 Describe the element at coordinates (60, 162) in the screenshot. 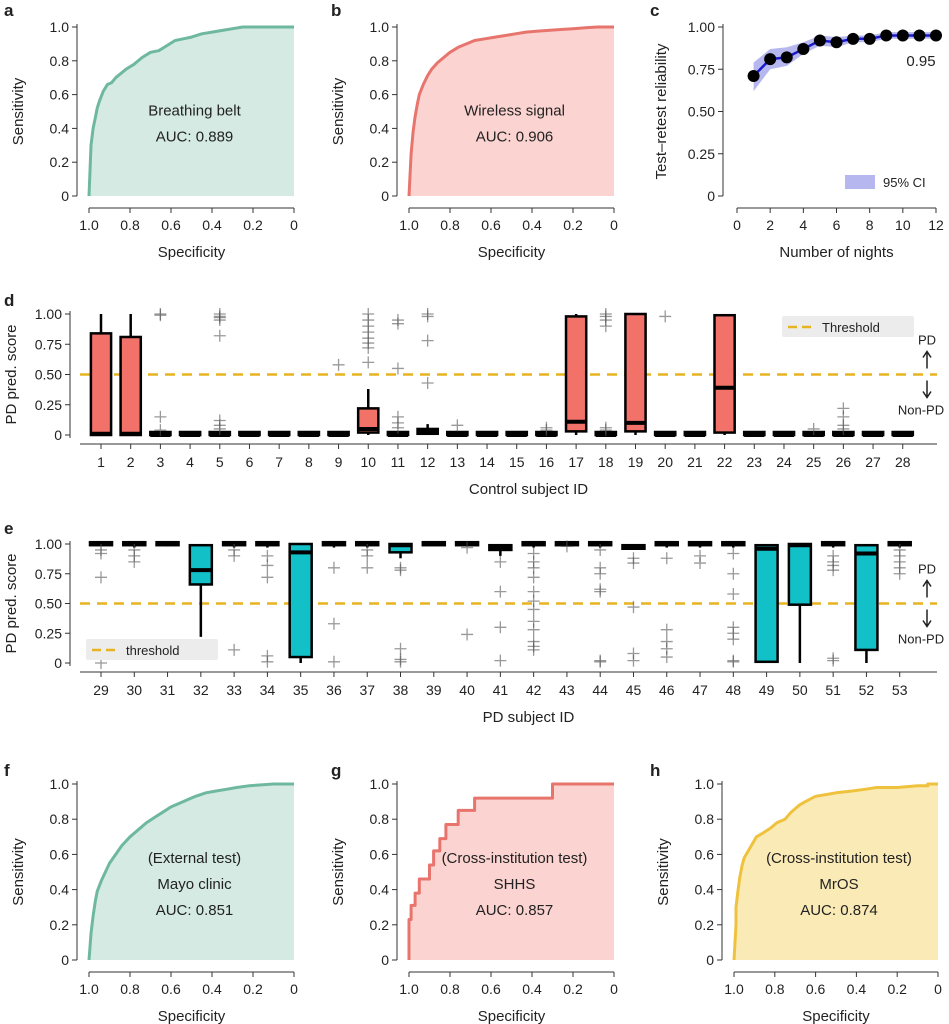

I see `y-tick-label-a: 0.2` at that location.